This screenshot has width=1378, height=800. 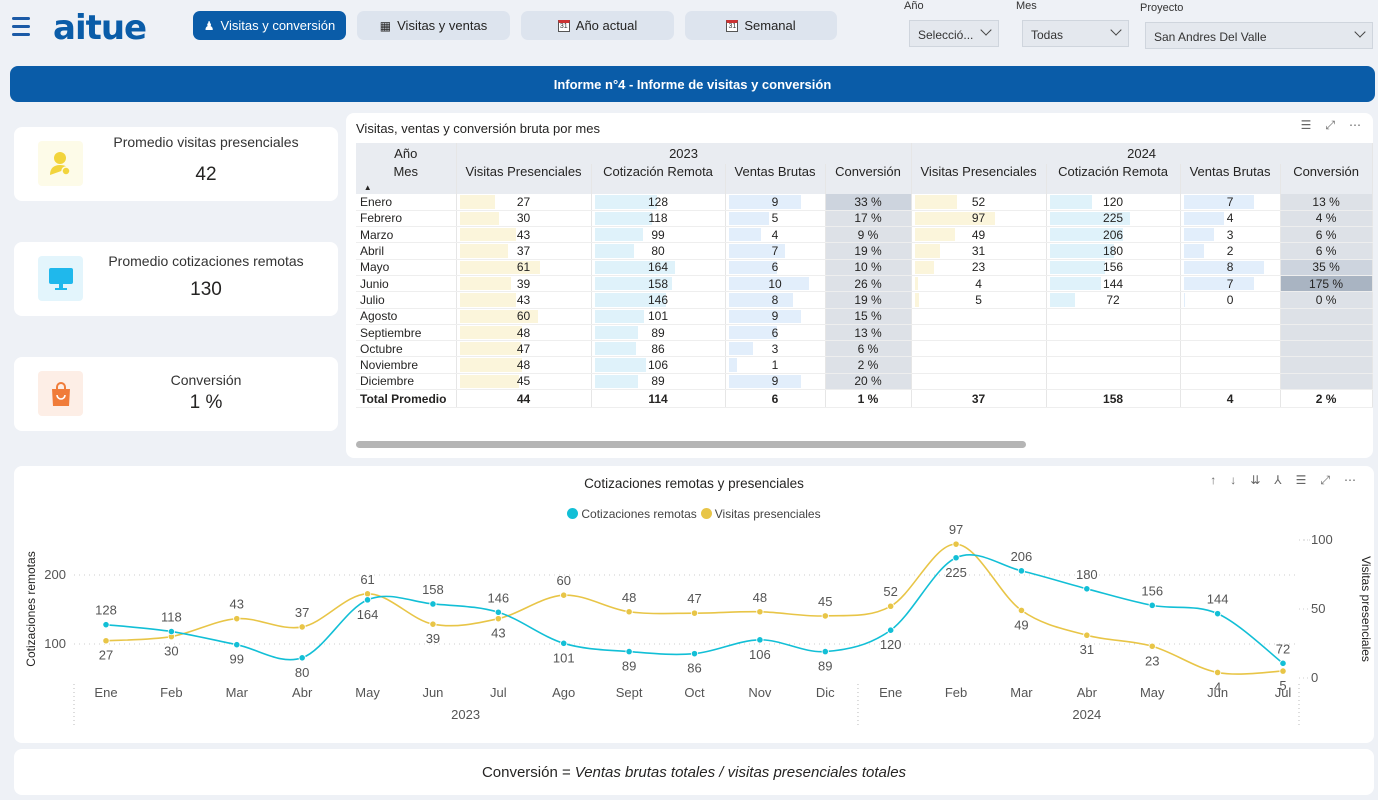 What do you see at coordinates (775, 179) in the screenshot?
I see `col-header: Ventas Brutas` at bounding box center [775, 179].